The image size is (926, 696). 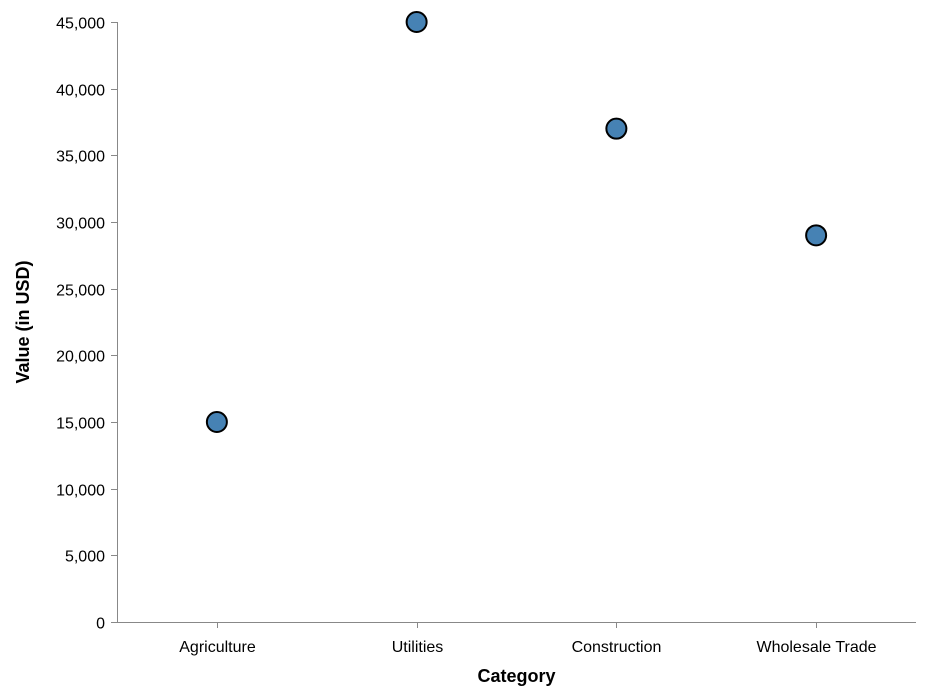 What do you see at coordinates (80, 491) in the screenshot?
I see `y-tick-label: 10,000` at bounding box center [80, 491].